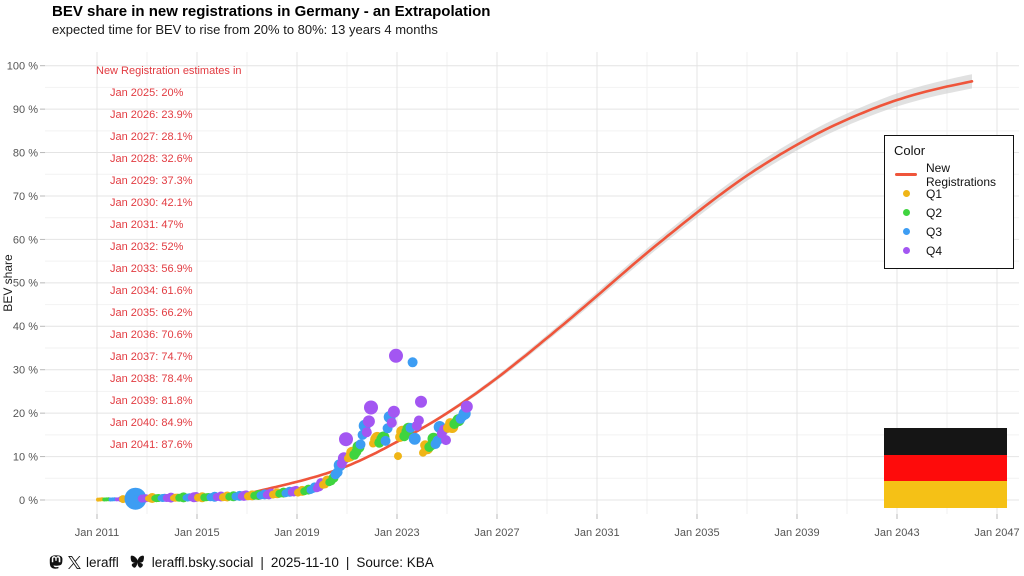  What do you see at coordinates (934, 231) in the screenshot?
I see `legend-item-label: Q3` at bounding box center [934, 231].